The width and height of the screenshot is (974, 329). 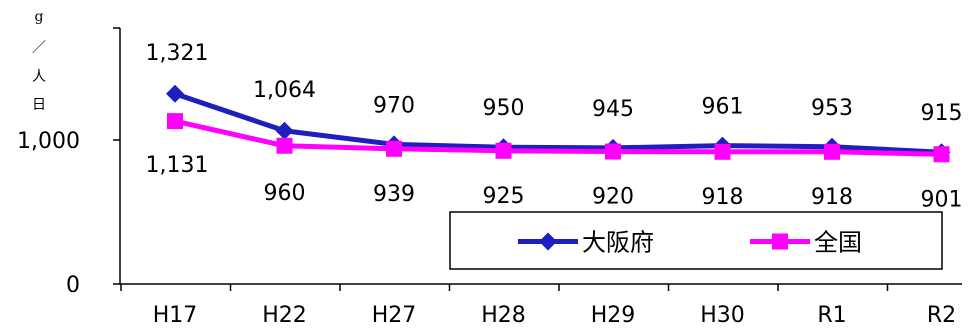 What do you see at coordinates (613, 315) in the screenshot?
I see `x-tick-label: H29` at bounding box center [613, 315].